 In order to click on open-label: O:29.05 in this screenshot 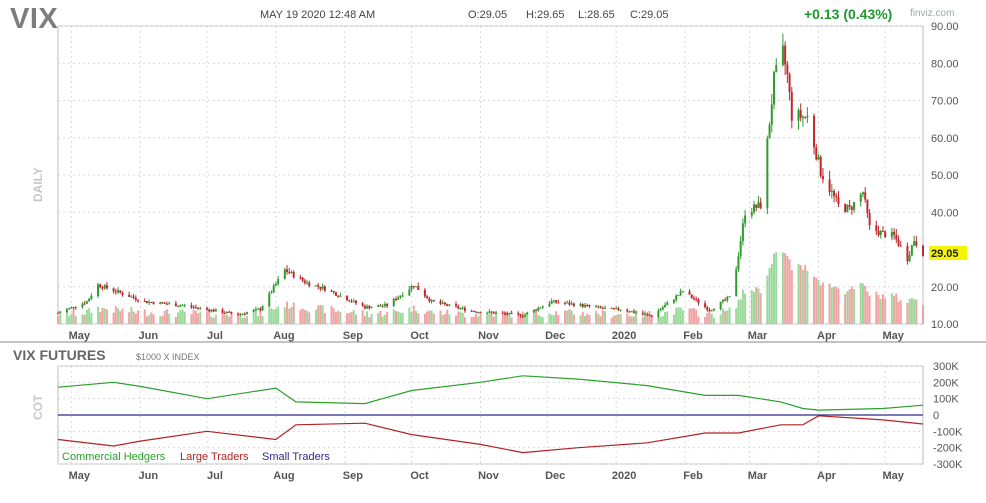, I will do `click(488, 15)`.